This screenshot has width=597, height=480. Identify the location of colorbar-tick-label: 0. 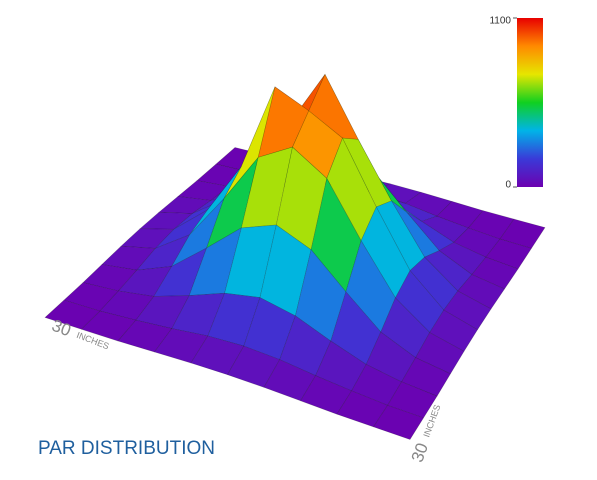
(508, 185).